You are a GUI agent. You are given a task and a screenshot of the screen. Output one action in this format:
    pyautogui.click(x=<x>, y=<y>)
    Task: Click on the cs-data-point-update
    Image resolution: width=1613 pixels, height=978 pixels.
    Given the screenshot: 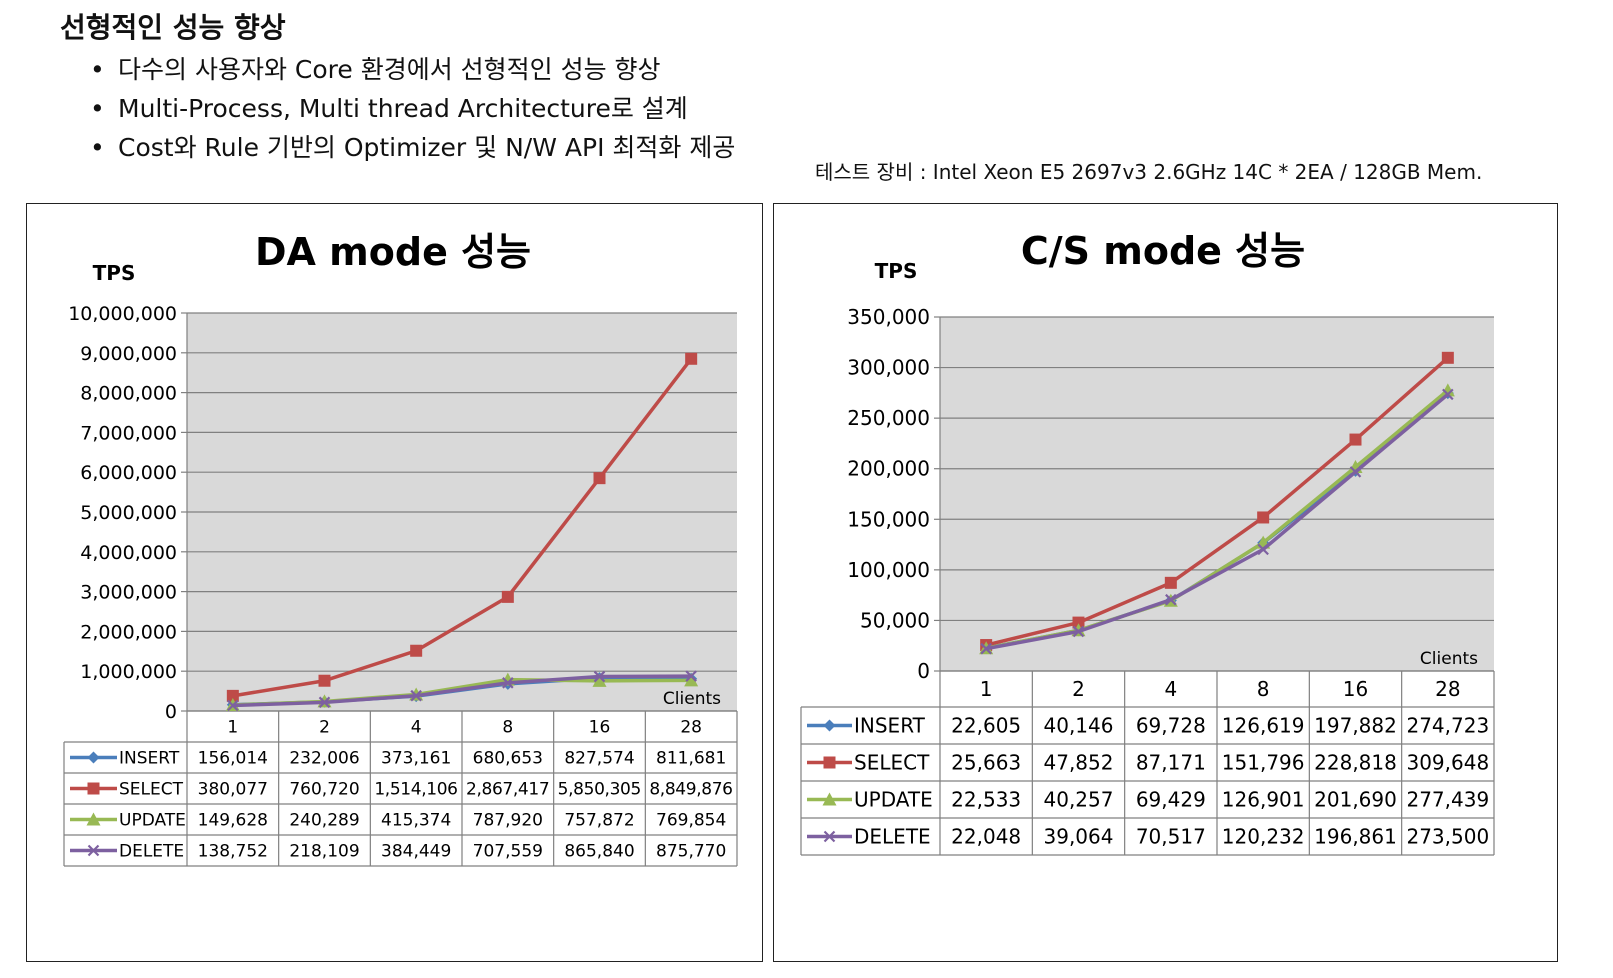 What is the action you would take?
    pyautogui.click(x=1447, y=390)
    